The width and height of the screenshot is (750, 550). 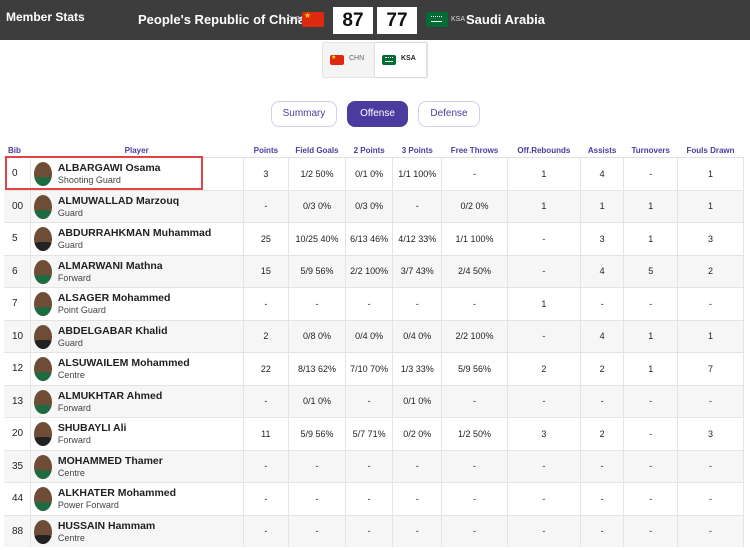 What do you see at coordinates (710, 173) in the screenshot?
I see `stat-fd: 1` at bounding box center [710, 173].